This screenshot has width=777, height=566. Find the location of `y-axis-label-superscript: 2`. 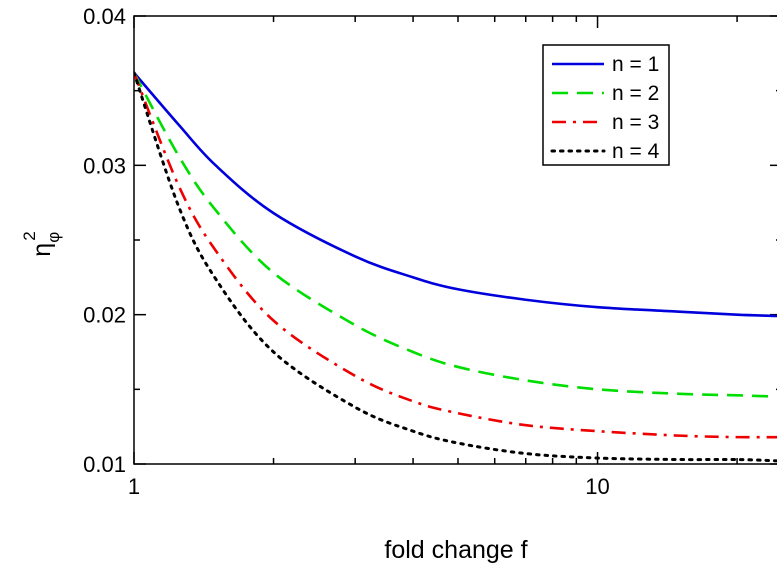

y-axis-label-superscript: 2 is located at coordinates (29, 235).